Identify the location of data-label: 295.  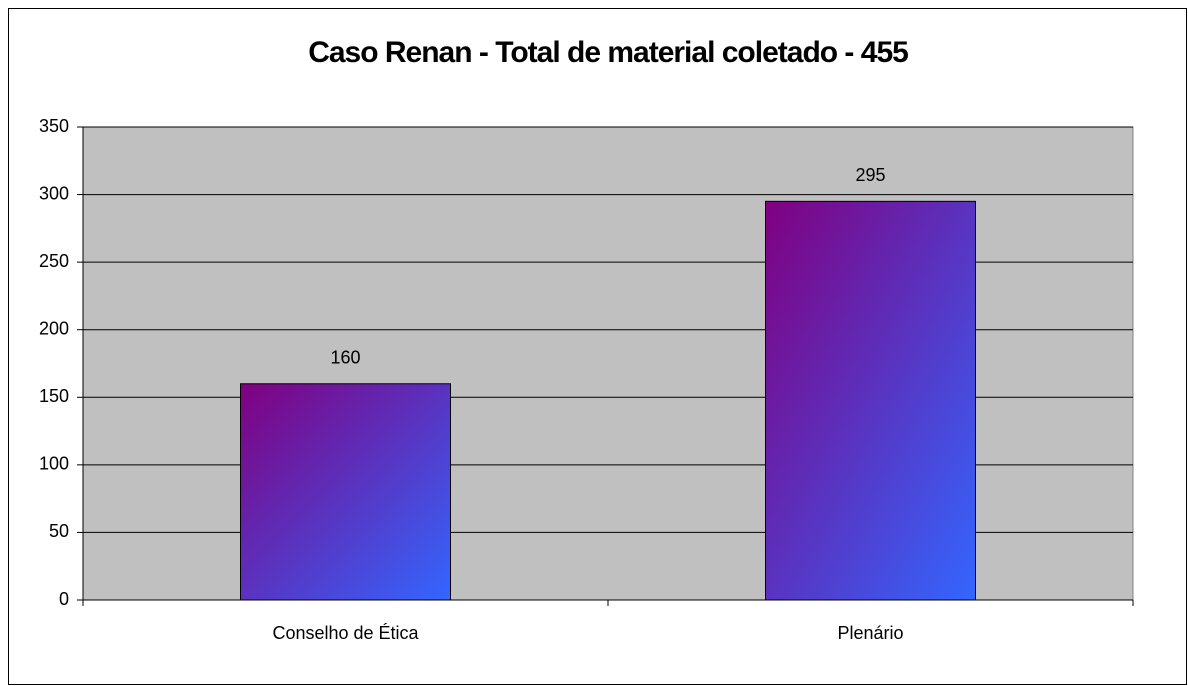
(870, 175).